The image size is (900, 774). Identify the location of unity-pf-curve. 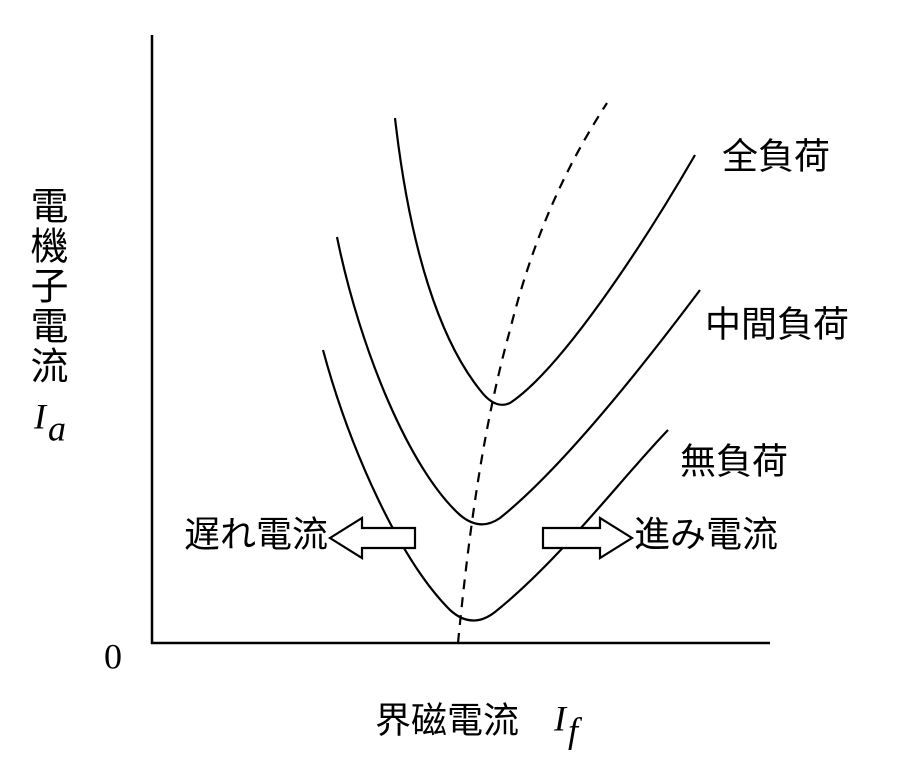
(532, 373).